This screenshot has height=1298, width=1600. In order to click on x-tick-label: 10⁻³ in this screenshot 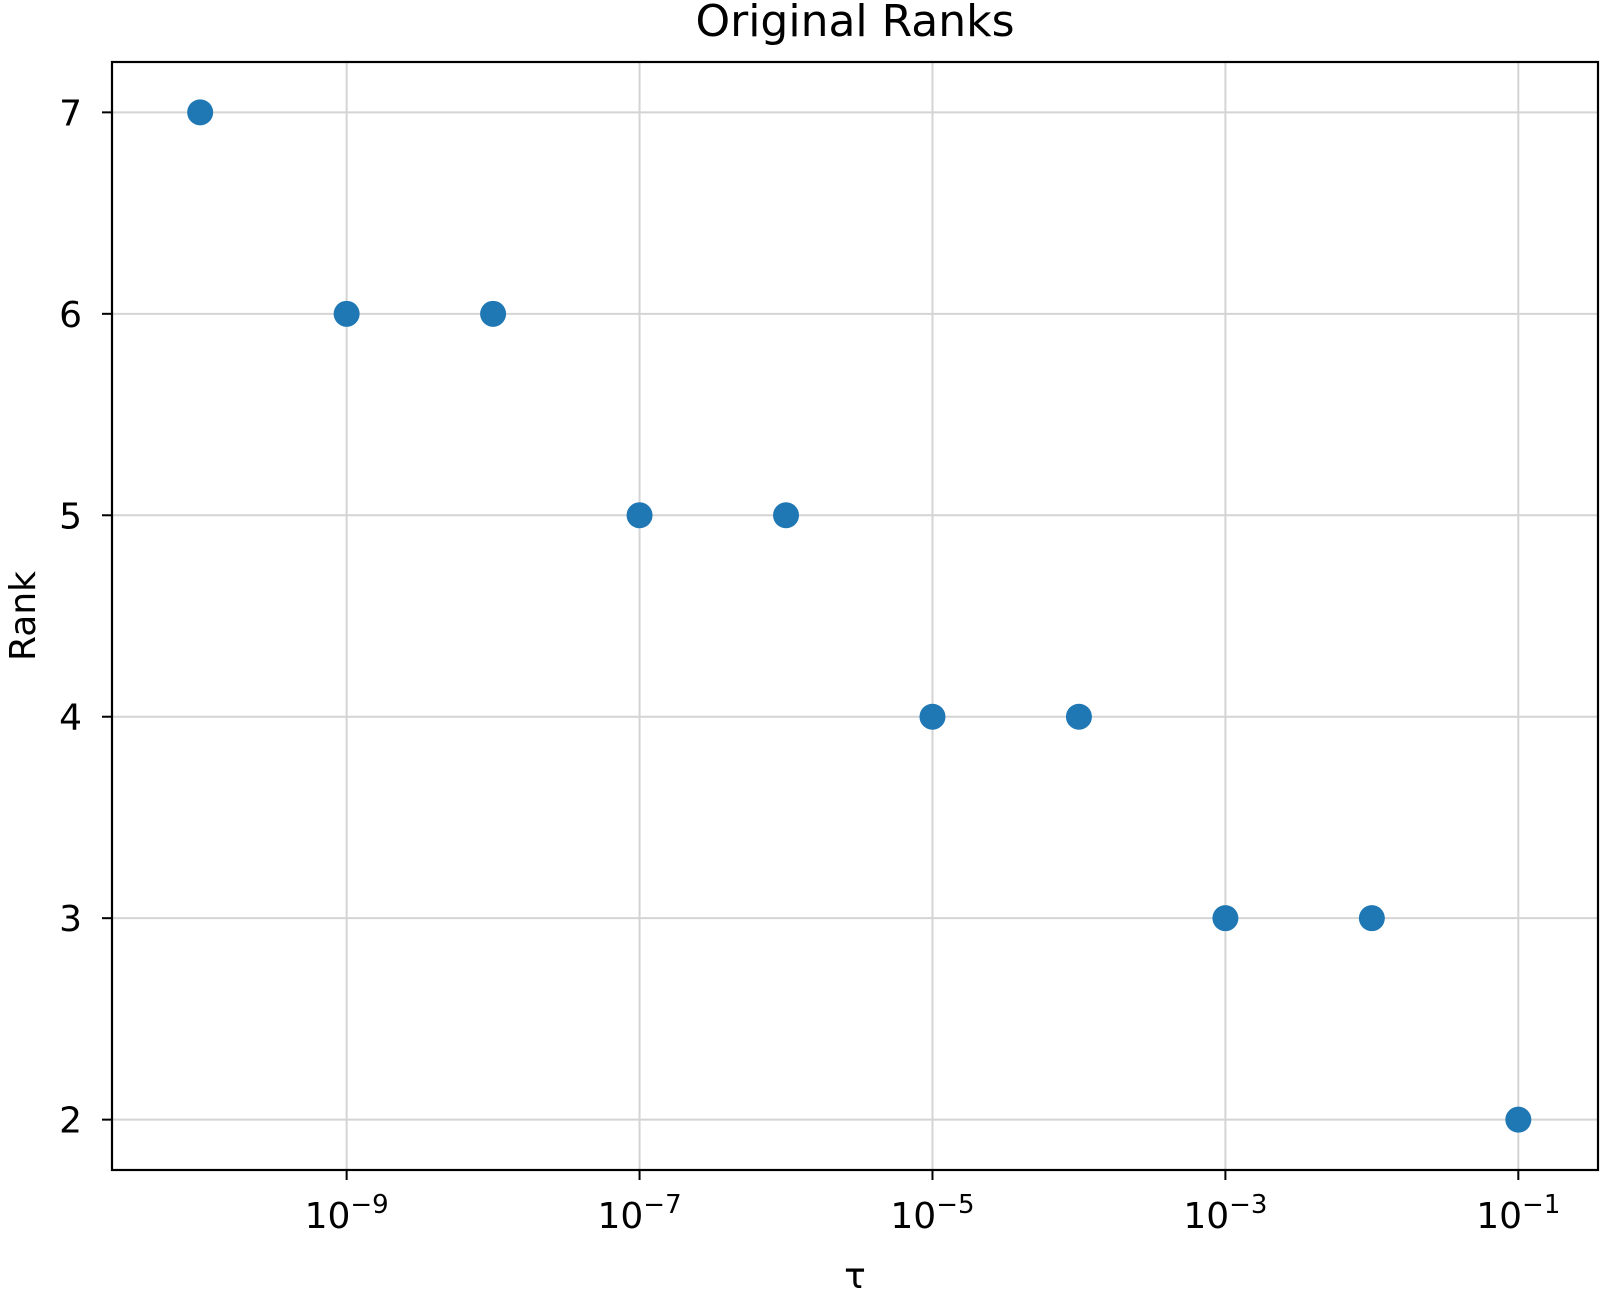, I will do `click(1225, 1213)`.